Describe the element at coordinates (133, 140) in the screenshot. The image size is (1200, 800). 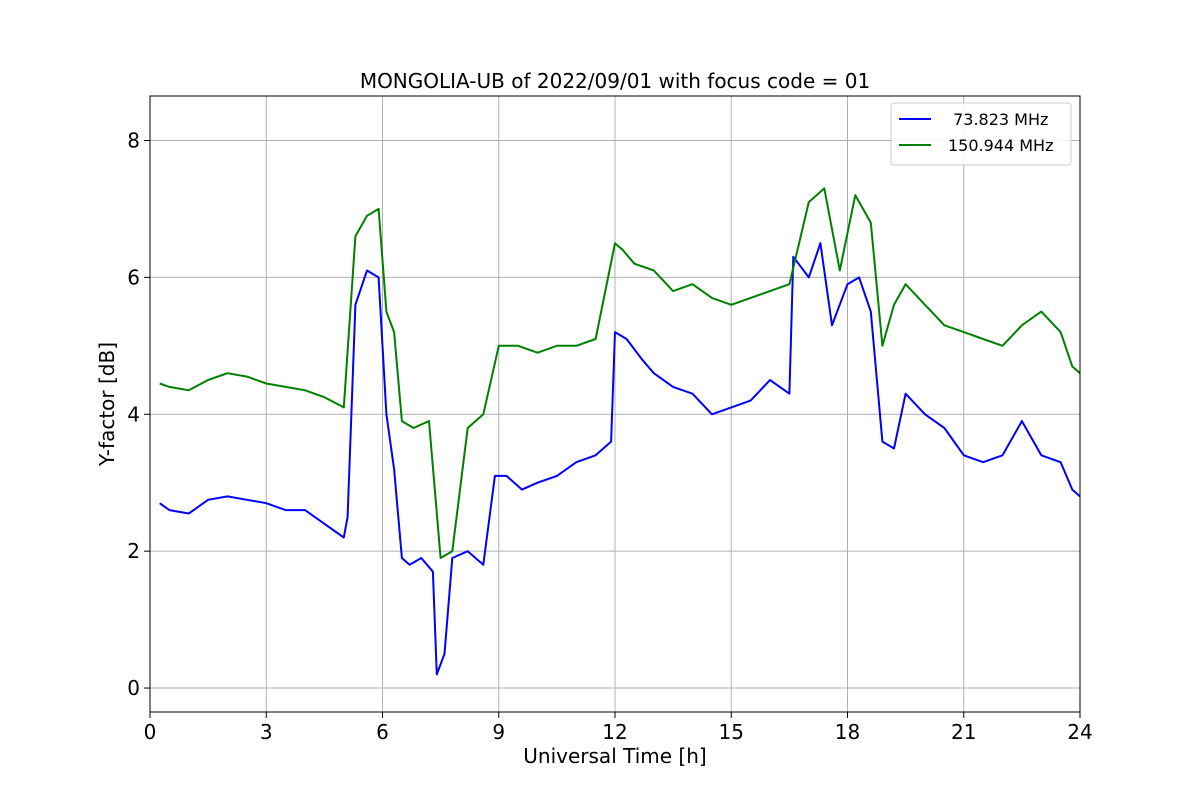
I see `y-tick-label: 8` at that location.